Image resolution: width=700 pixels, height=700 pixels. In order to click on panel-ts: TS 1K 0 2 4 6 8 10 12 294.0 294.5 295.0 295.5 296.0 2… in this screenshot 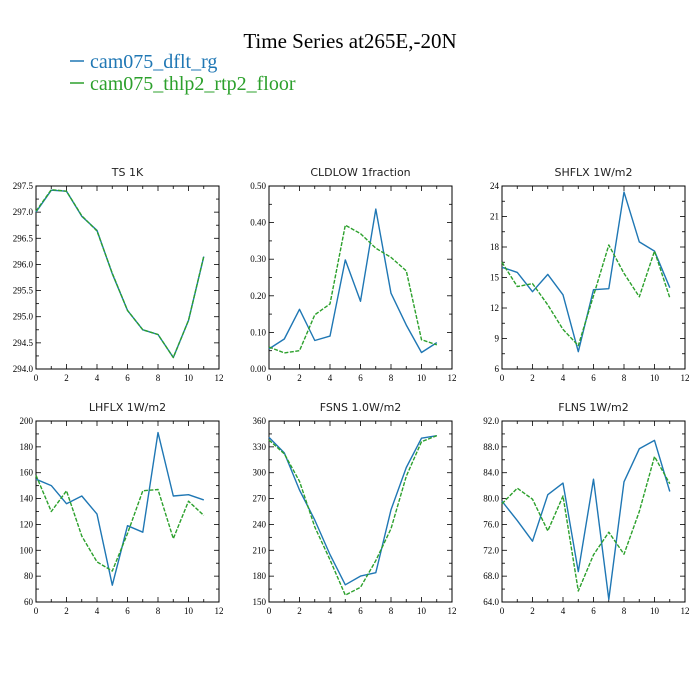, I will do `click(118, 274)`.